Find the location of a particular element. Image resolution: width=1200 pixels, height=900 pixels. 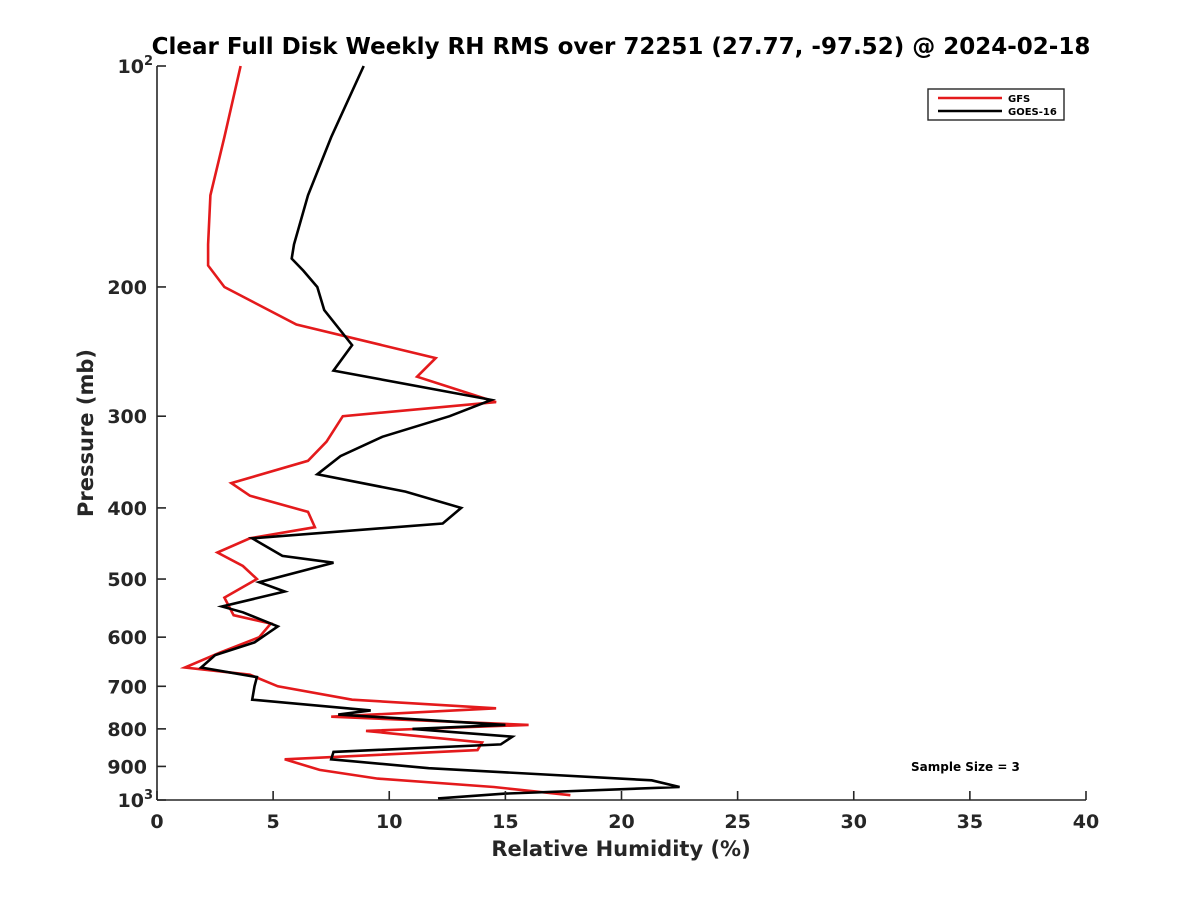

x-tick-label: 5 is located at coordinates (273, 822).